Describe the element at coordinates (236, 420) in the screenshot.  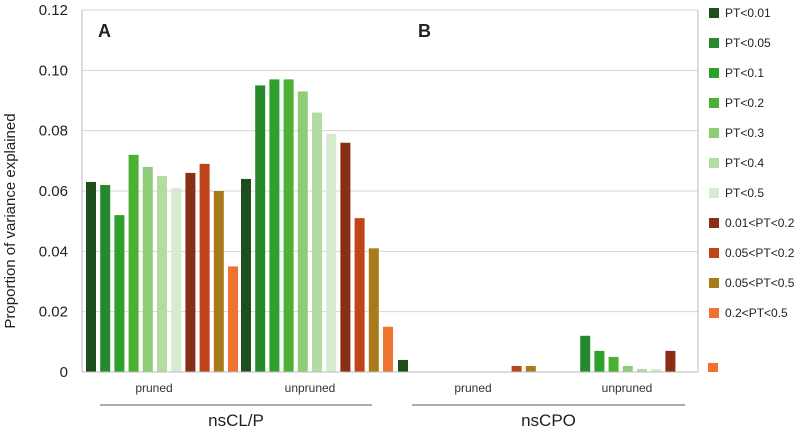
I see `group-label: nsCL/P` at that location.